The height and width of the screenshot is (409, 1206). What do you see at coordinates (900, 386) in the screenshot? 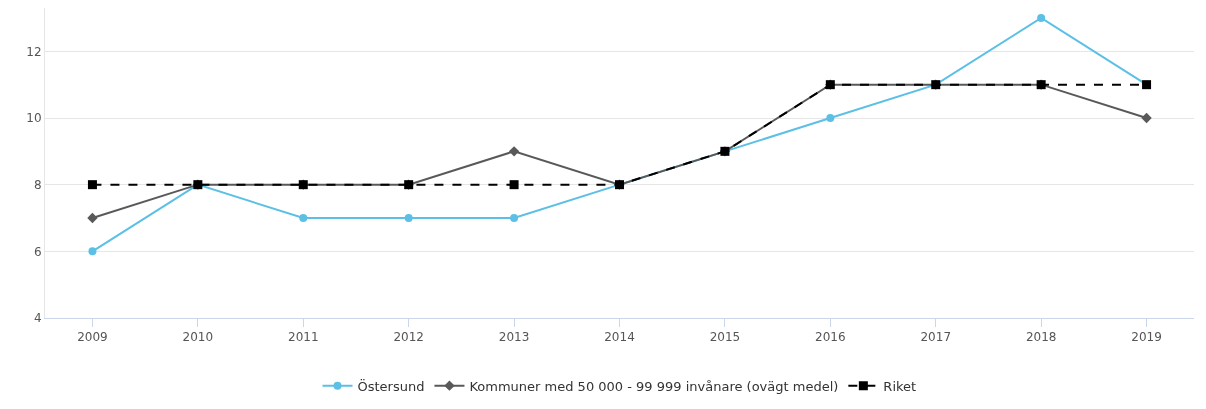
I see `legend-label: Riket` at bounding box center [900, 386].